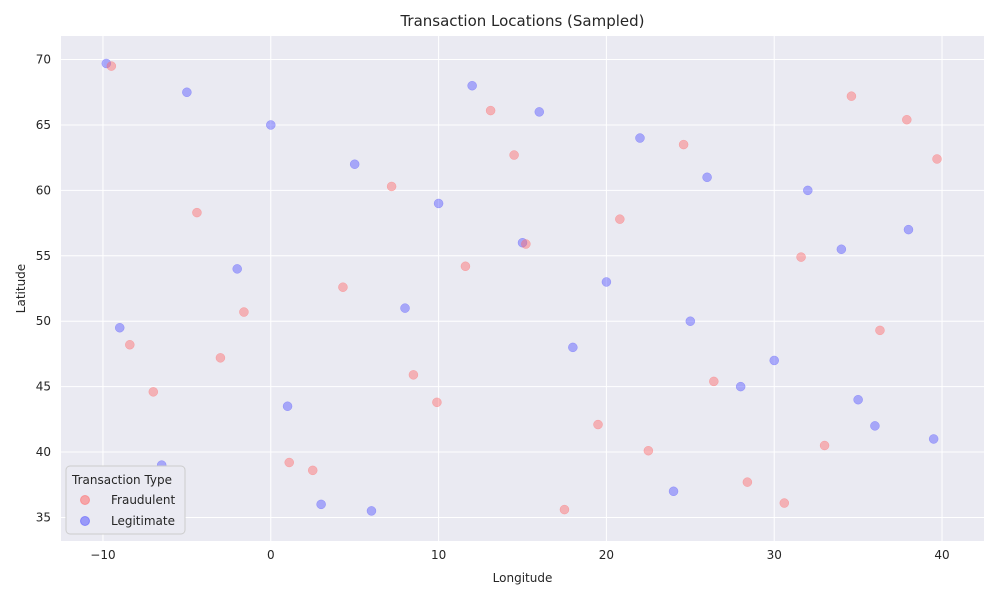  Describe the element at coordinates (774, 555) in the screenshot. I see `x-tick-label: 30` at that location.